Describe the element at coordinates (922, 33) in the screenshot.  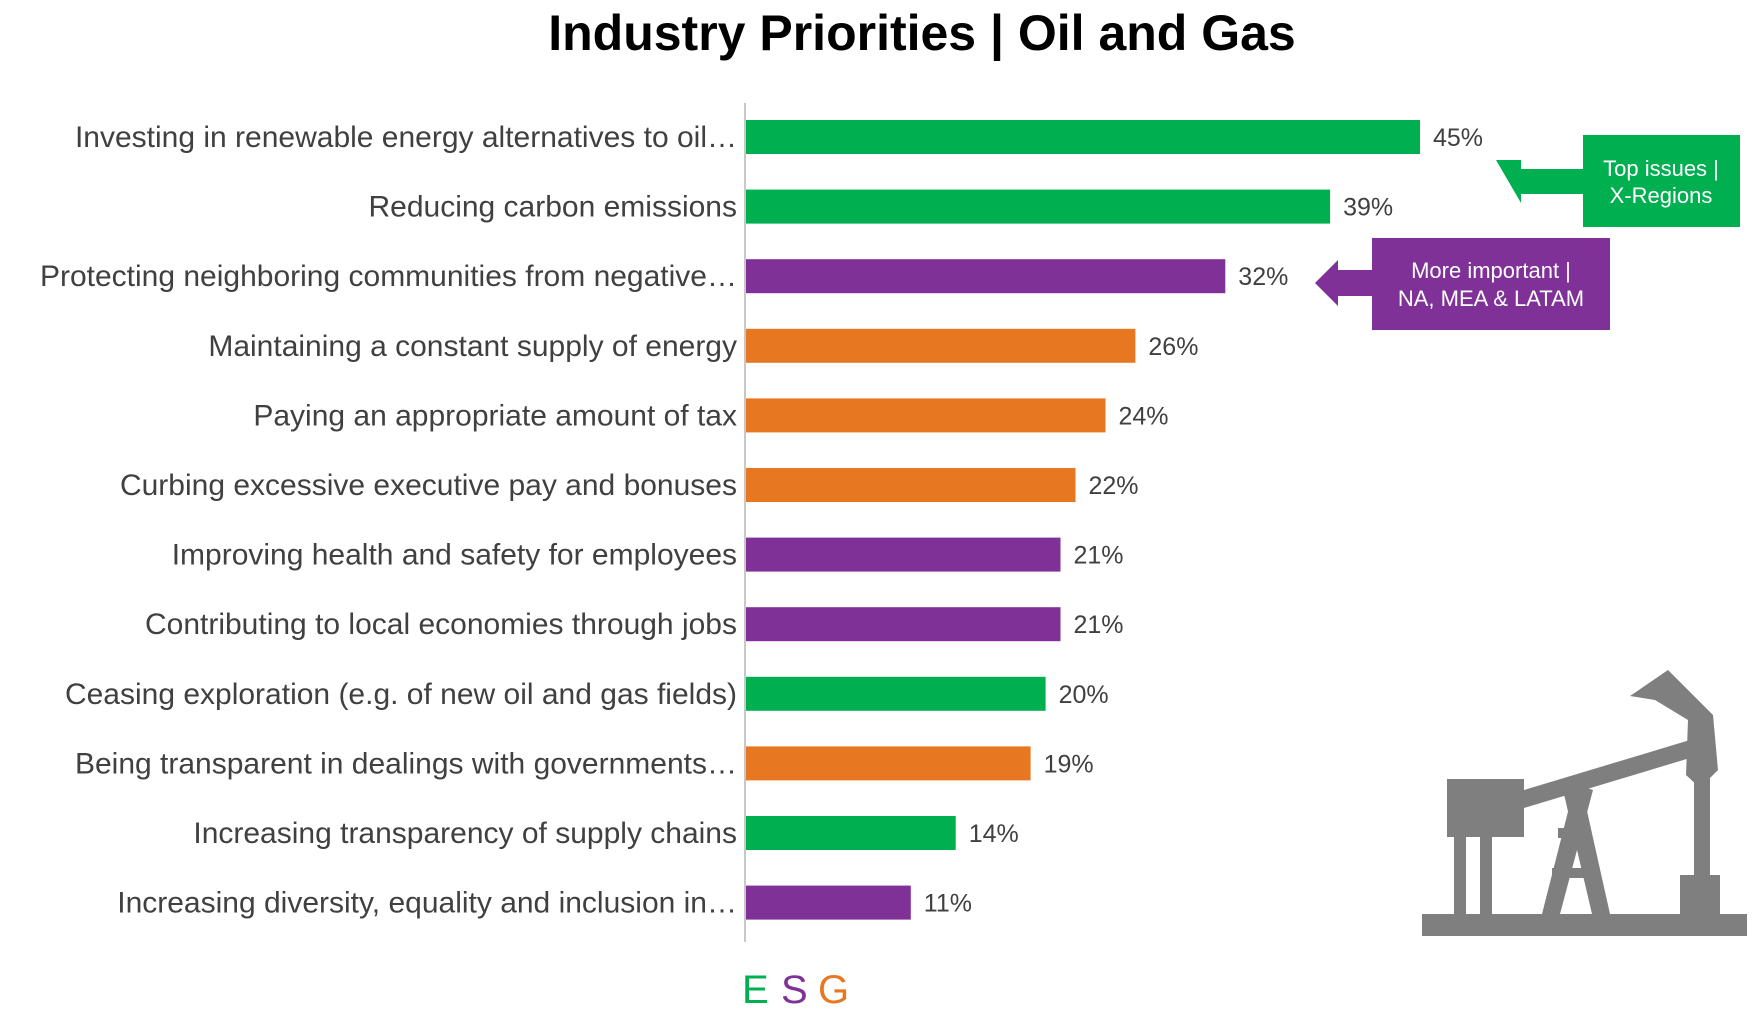
I see `chart-title: Industry Priorities | Oil and Gas` at that location.